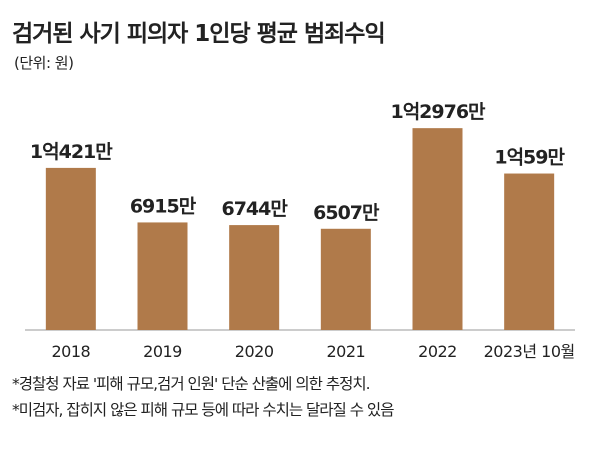  I want to click on data-label: 1억59만, so click(529, 158).